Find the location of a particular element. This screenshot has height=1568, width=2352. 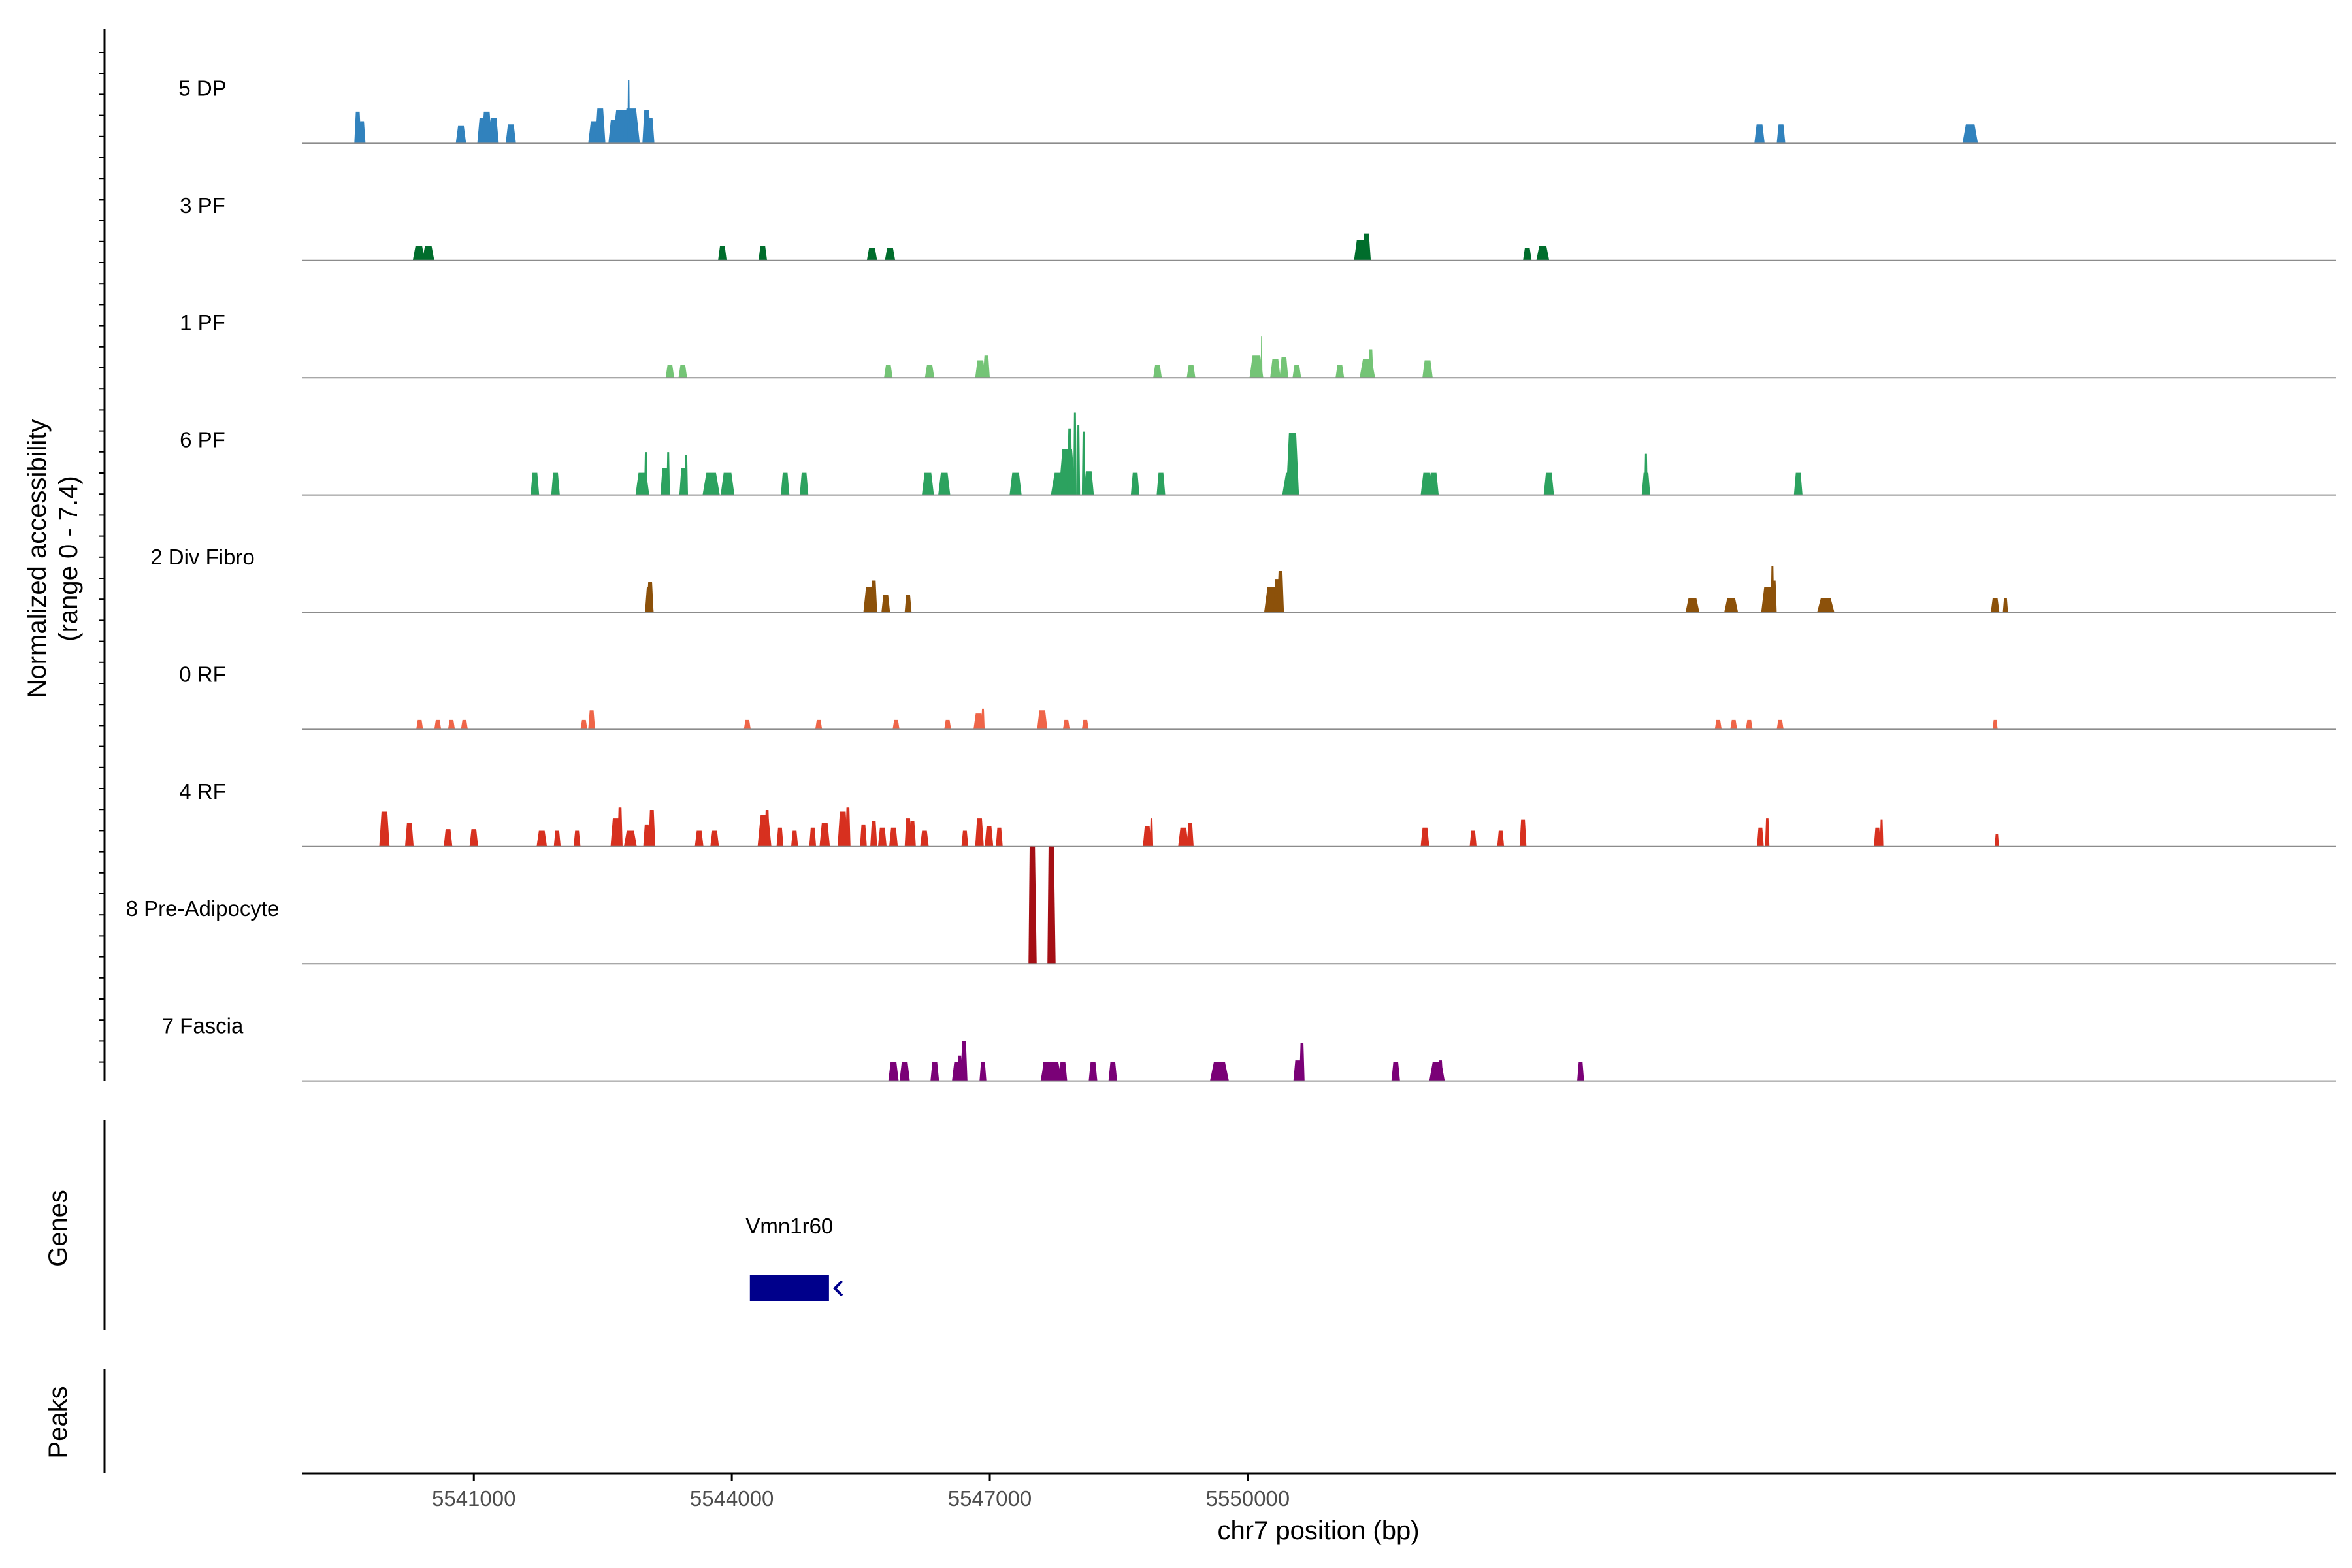

track-label: 5 DP is located at coordinates (202, 88).